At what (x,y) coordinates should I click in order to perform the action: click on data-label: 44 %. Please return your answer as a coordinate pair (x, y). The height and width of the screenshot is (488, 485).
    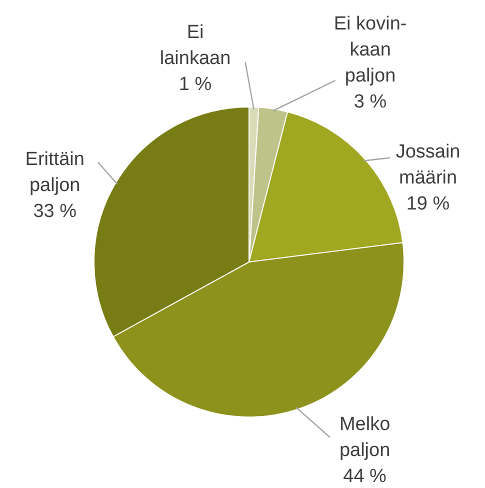
    Looking at the image, I should click on (365, 477).